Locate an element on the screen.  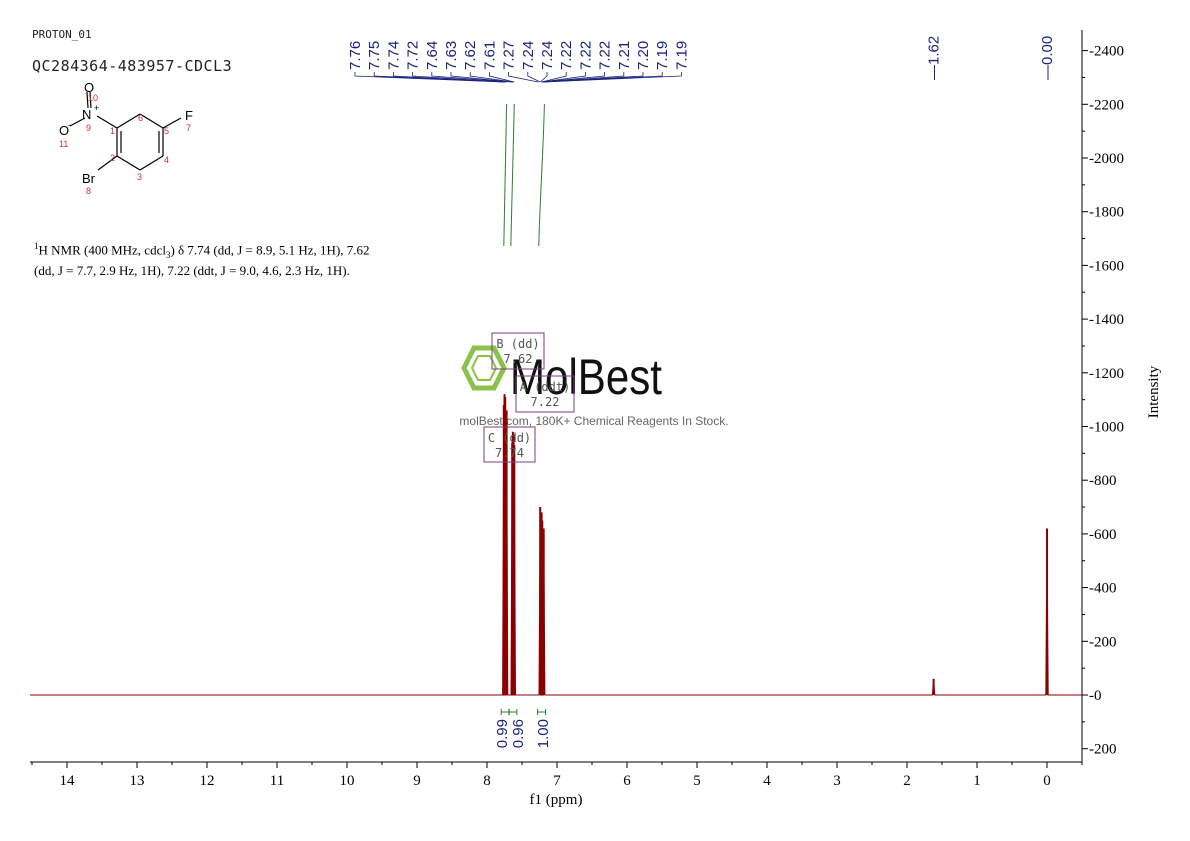
nmr-desc-text: H NMR (400 MHz, cdcl is located at coordinates (102, 250).